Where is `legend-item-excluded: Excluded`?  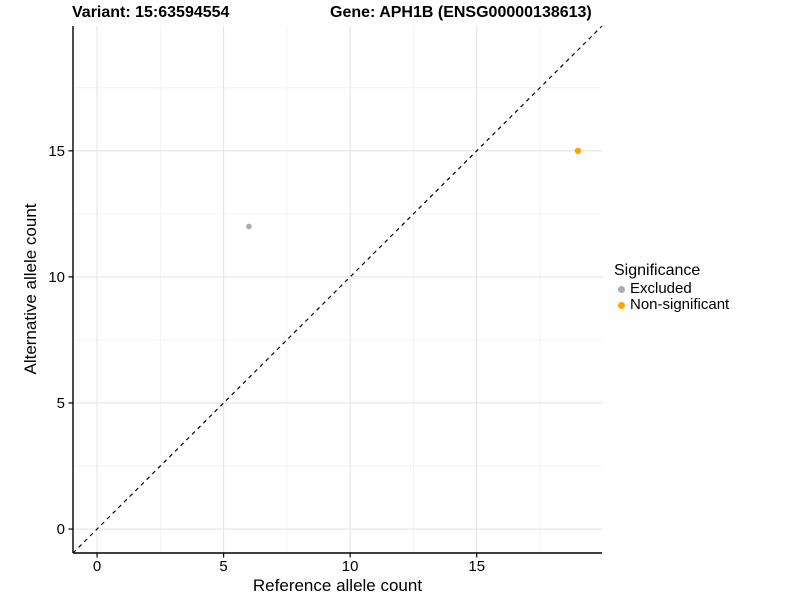 legend-item-excluded: Excluded is located at coordinates (671, 289).